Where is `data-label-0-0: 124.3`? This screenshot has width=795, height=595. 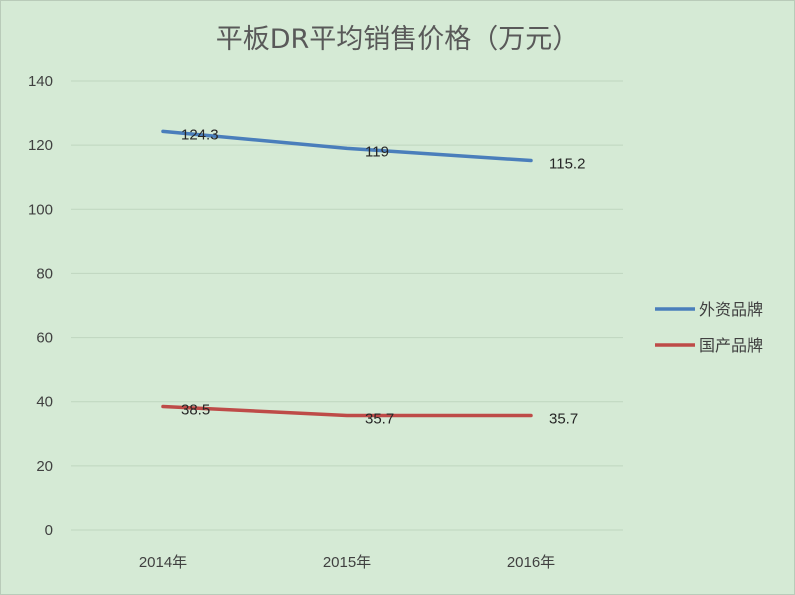 data-label-0-0: 124.3 is located at coordinates (200, 134).